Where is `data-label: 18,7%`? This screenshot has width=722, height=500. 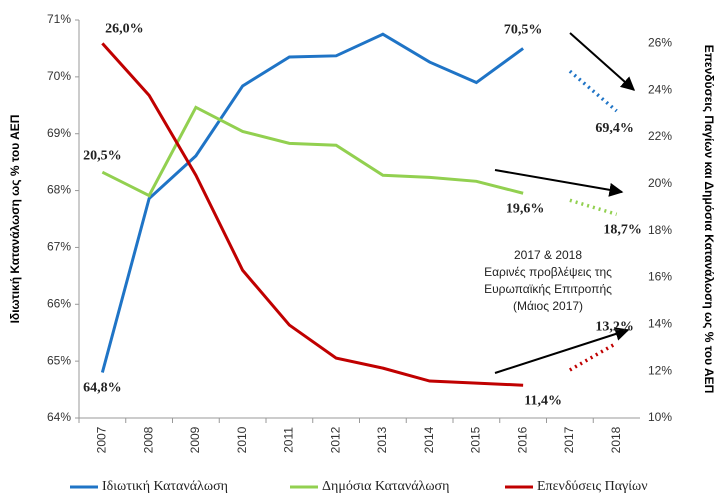 data-label: 18,7% is located at coordinates (622, 230).